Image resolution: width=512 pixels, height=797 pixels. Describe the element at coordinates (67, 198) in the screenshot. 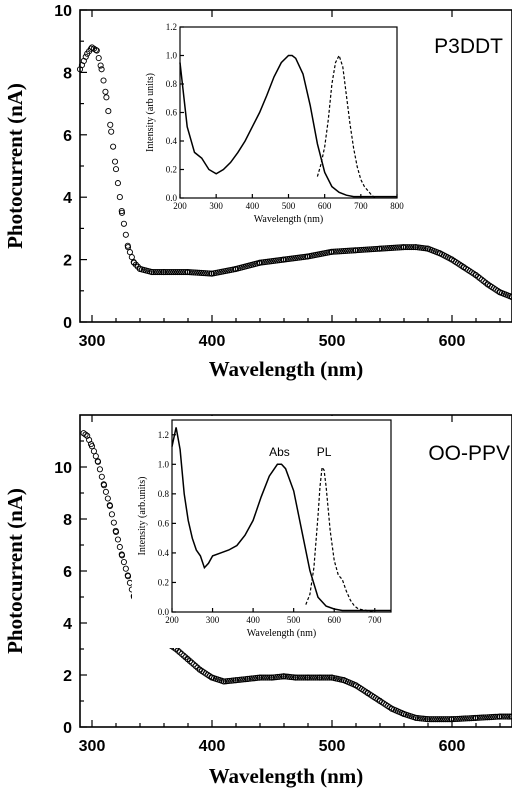

I see `y-tick-label: 4` at that location.